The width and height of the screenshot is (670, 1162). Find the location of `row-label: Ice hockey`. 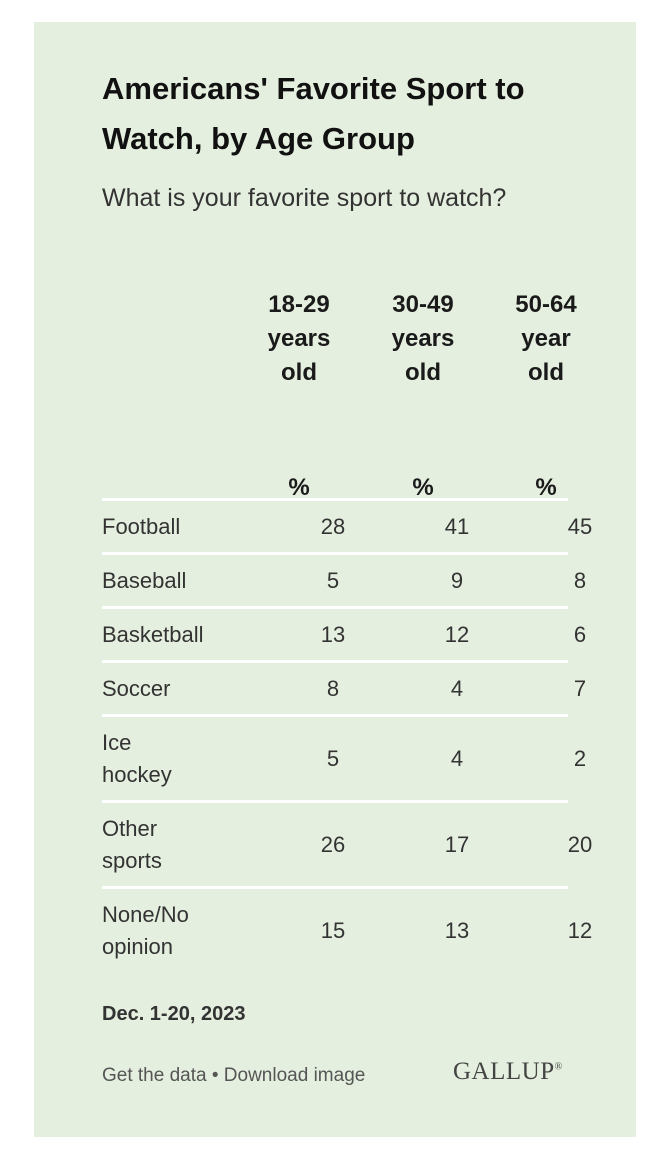

row-label: Ice hockey is located at coordinates (137, 758).